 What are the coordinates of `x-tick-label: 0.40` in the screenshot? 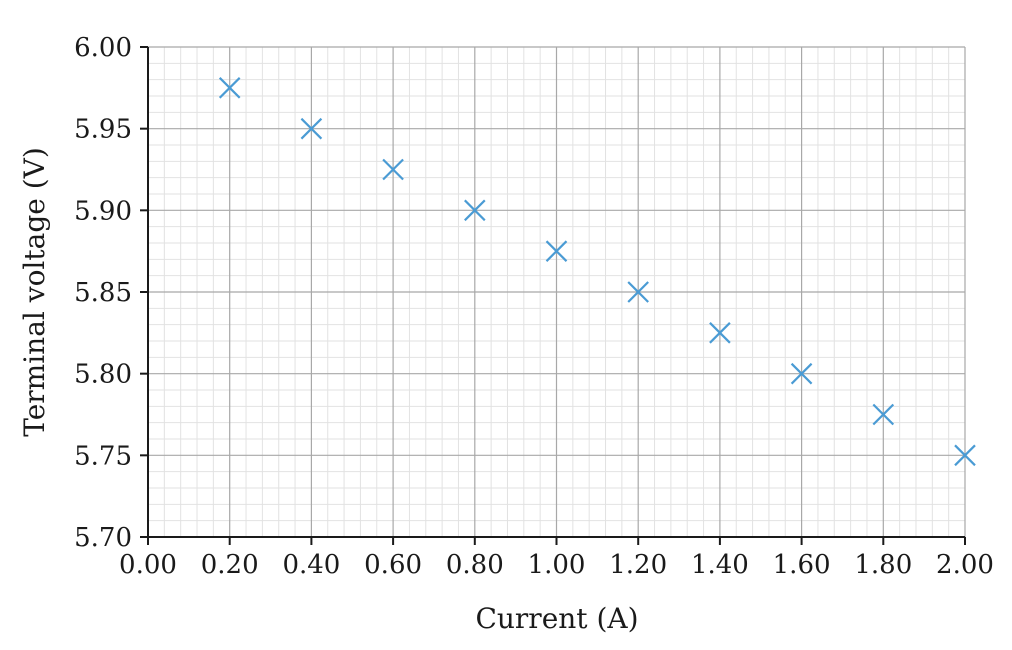 It's located at (311, 565).